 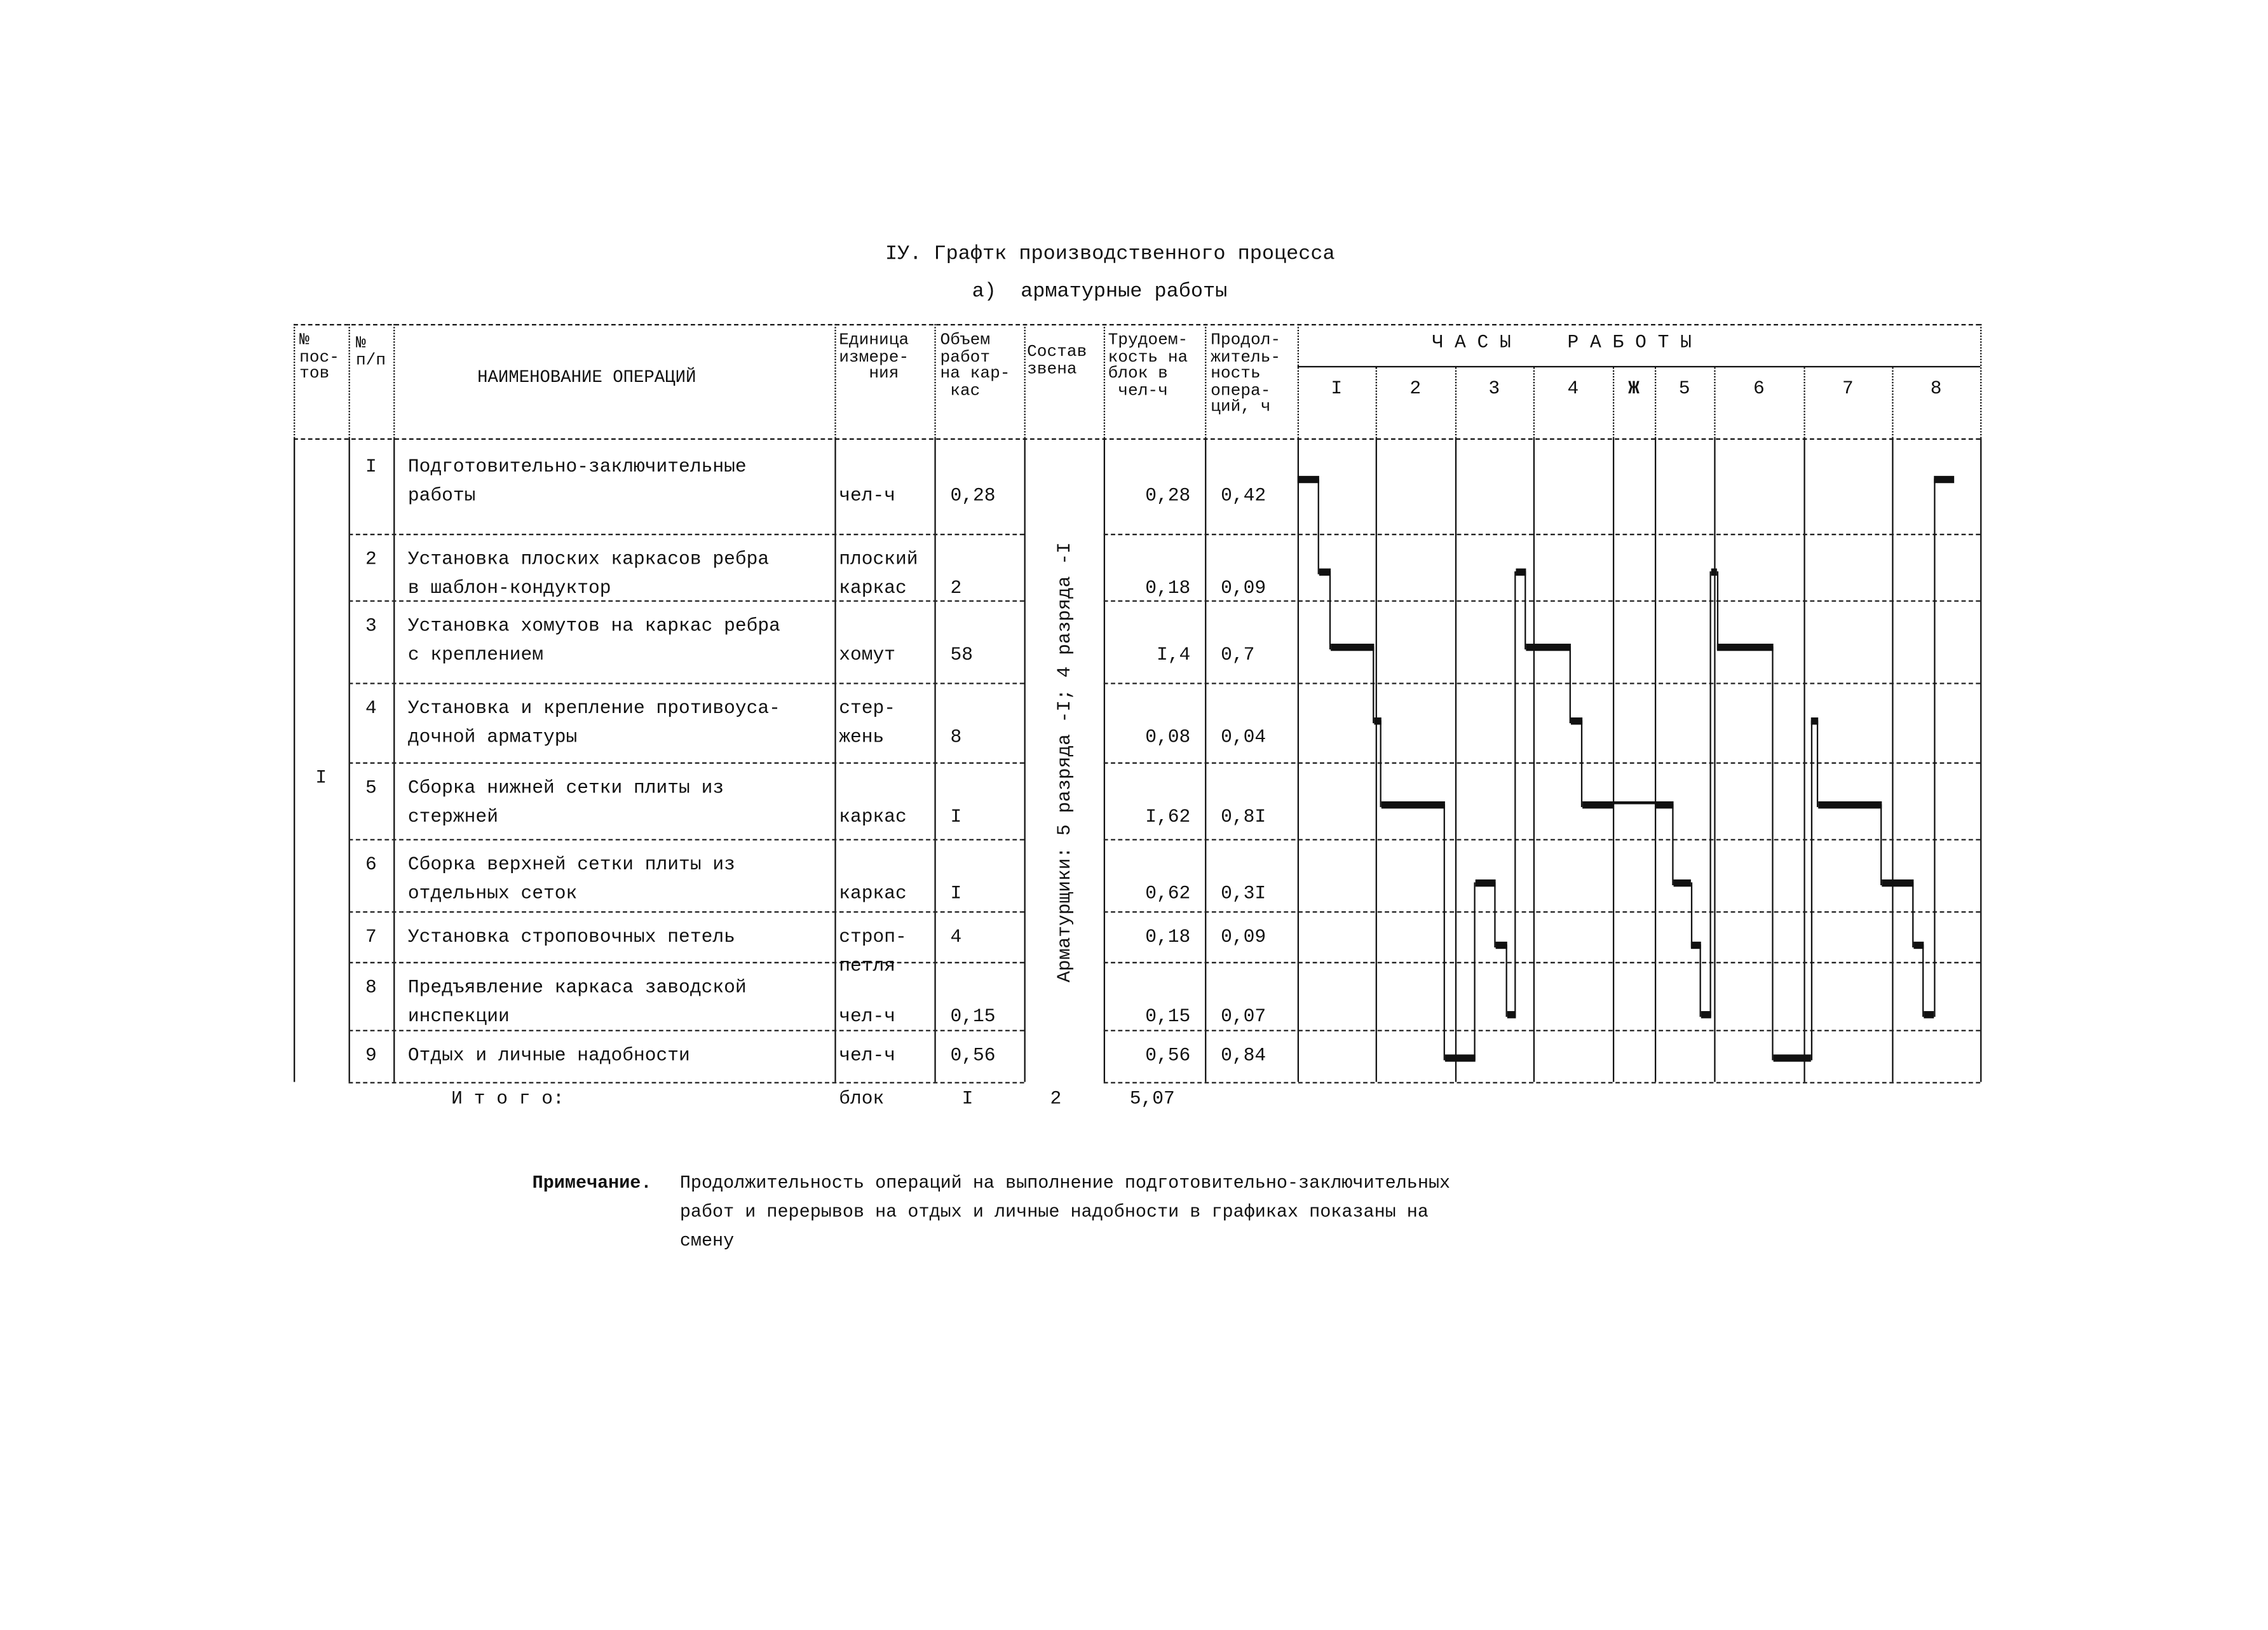 I want to click on labor-intensity: I,4, so click(x=1174, y=654).